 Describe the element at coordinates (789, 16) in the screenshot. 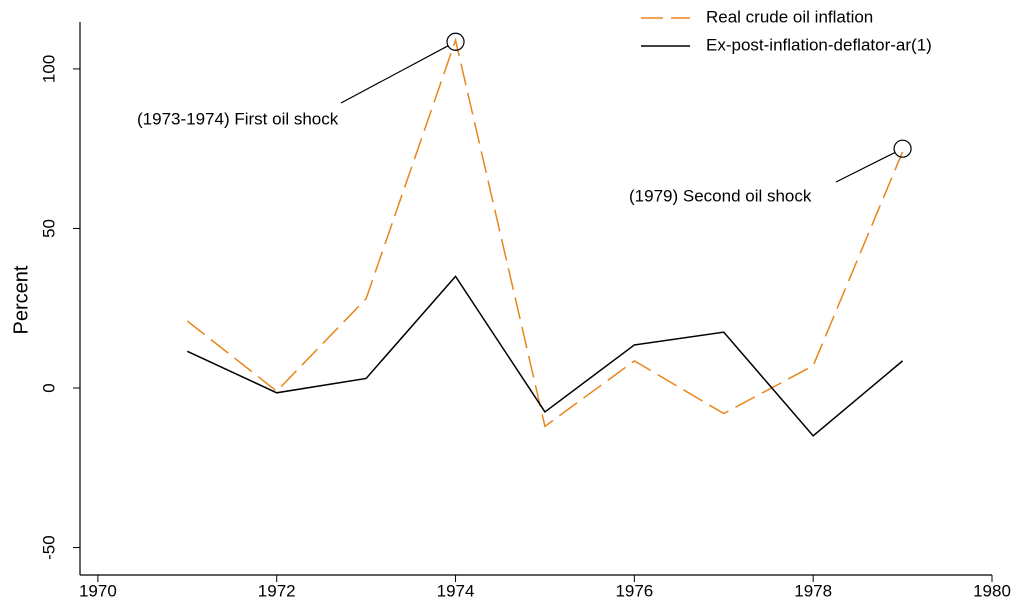

I see `legend-label: Real crude oil inflation` at that location.